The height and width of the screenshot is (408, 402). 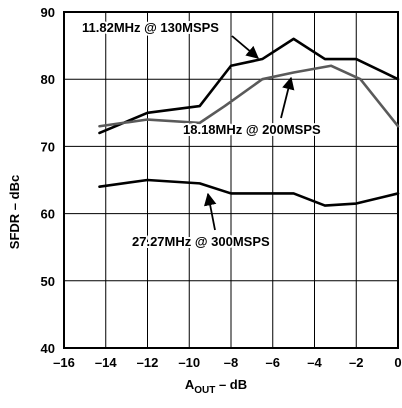 I want to click on series-annotation-2: 18.18MHz @ 200MSPS, so click(x=252, y=129).